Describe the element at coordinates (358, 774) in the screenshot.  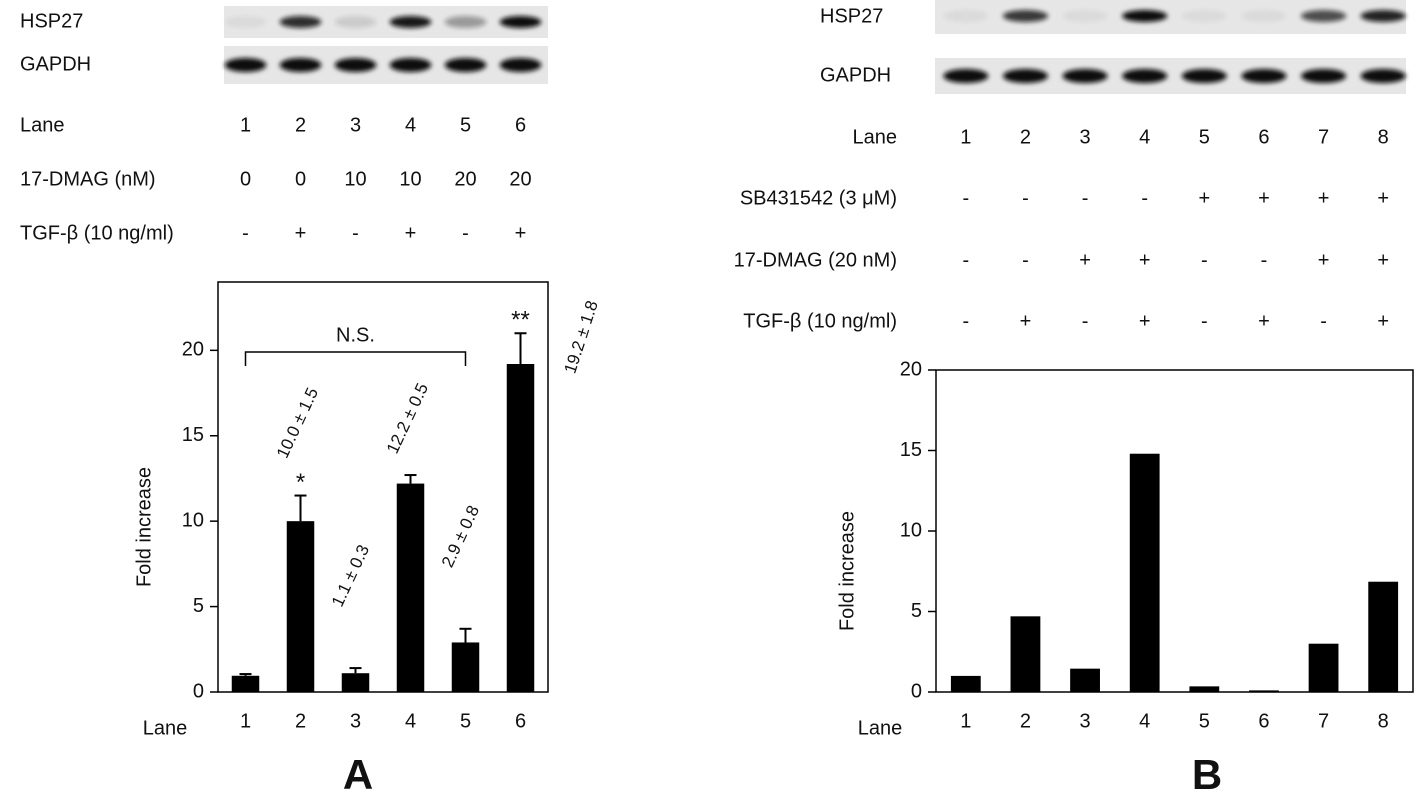
I see `panel-label: A` at that location.